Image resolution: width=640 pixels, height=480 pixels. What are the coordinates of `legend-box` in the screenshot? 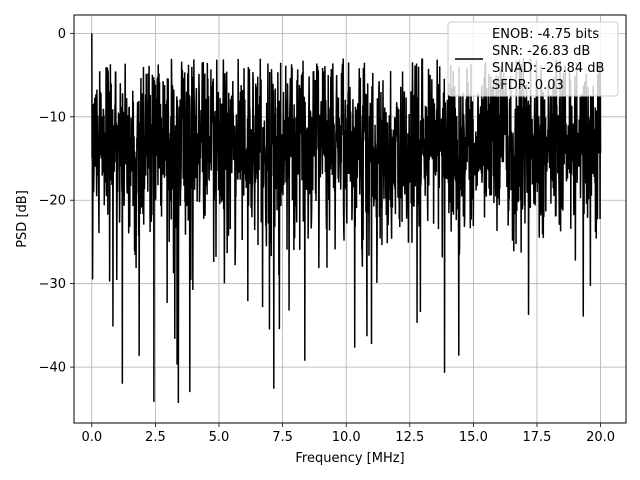 It's located at (533, 59).